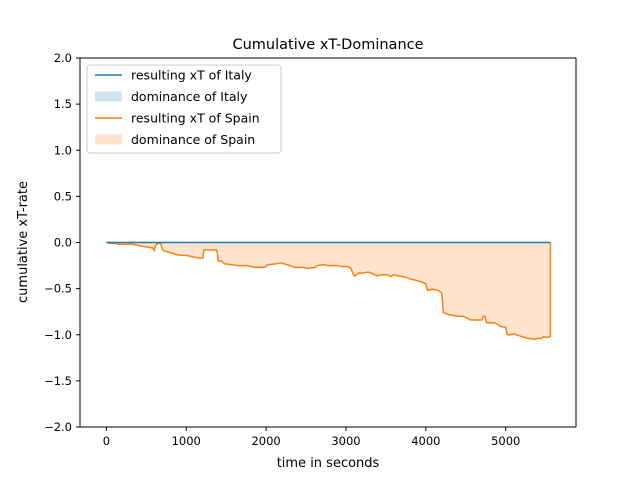 The width and height of the screenshot is (640, 484). What do you see at coordinates (193, 139) in the screenshot?
I see `legend-entry-label: dominance of Spain` at bounding box center [193, 139].